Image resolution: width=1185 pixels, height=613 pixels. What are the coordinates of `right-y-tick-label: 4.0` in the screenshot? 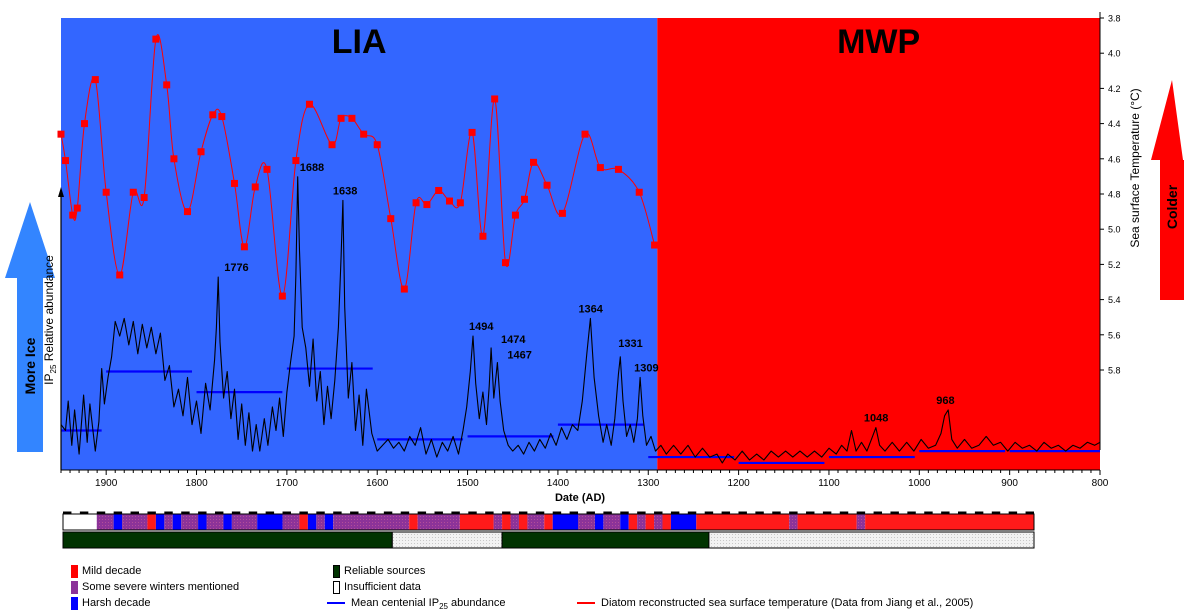 It's located at (1114, 54).